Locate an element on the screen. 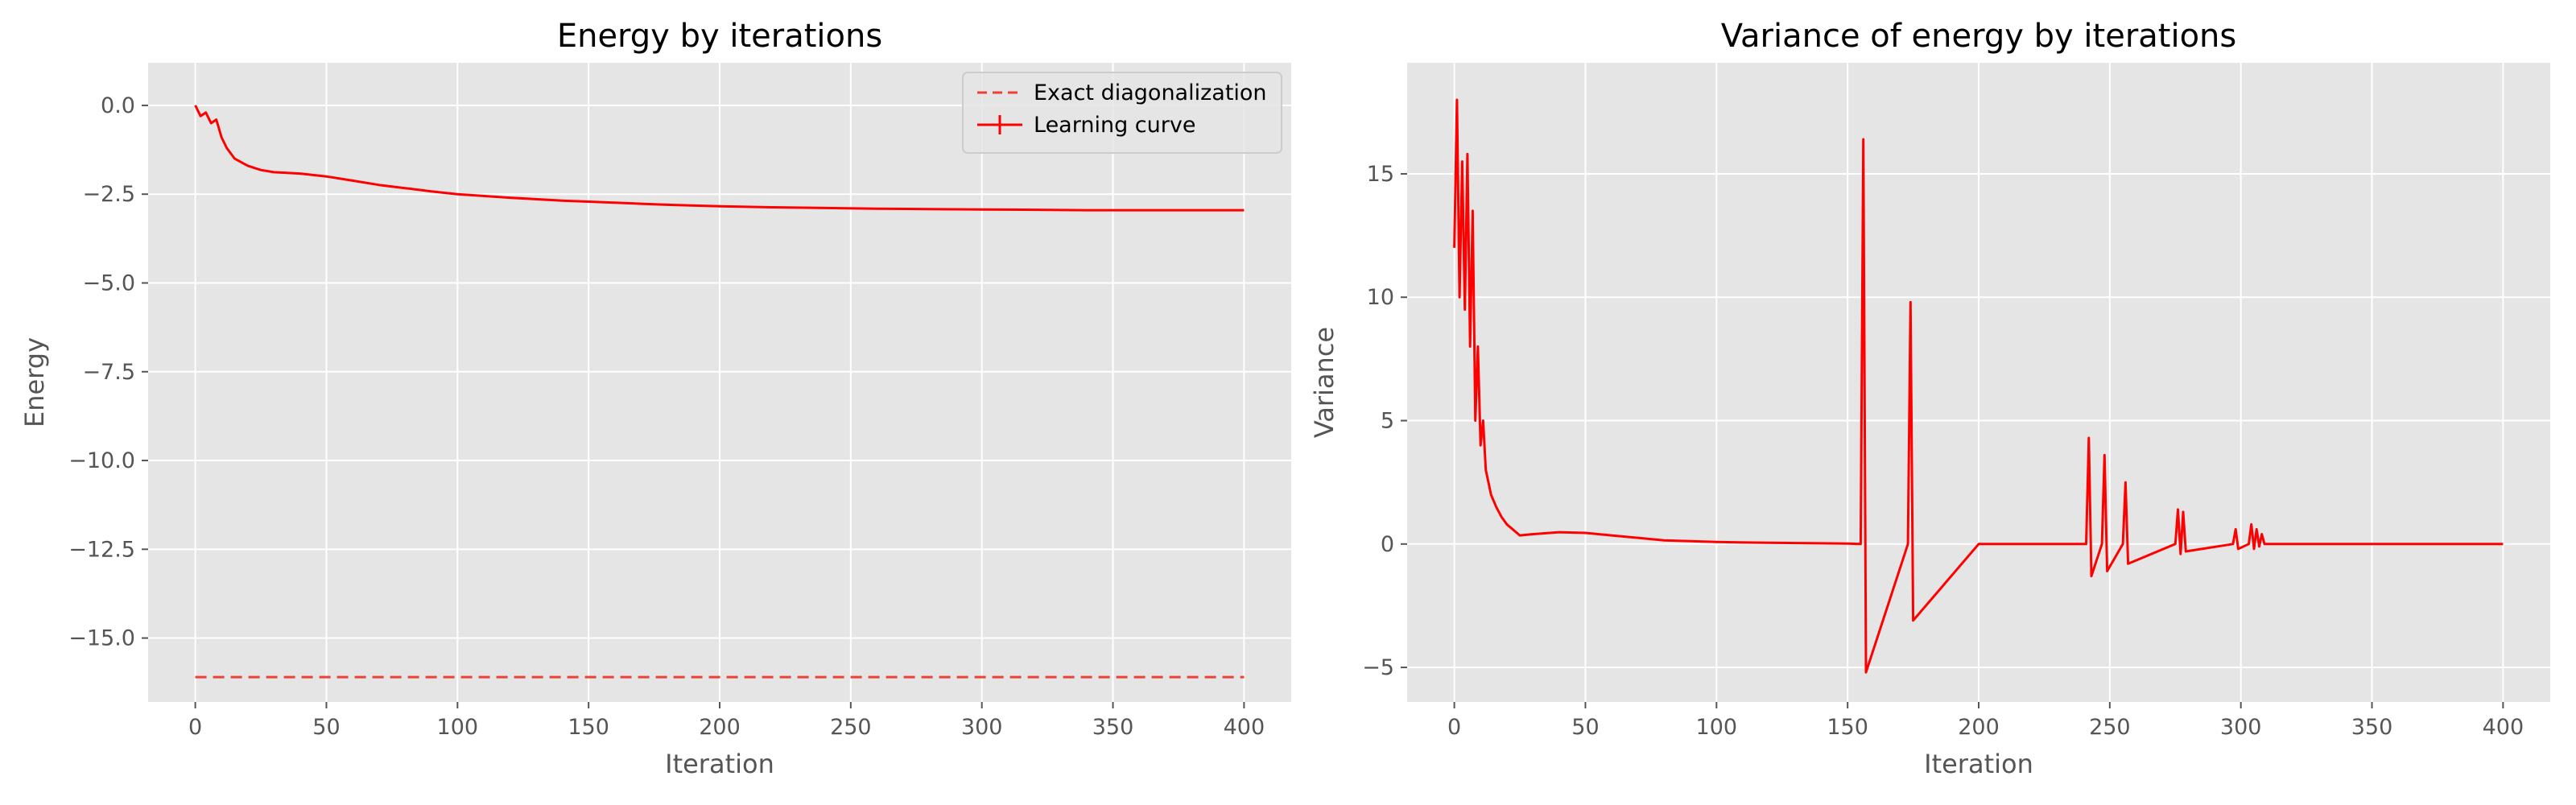 The height and width of the screenshot is (805, 2576). y-tick-label: 10 is located at coordinates (1380, 297).